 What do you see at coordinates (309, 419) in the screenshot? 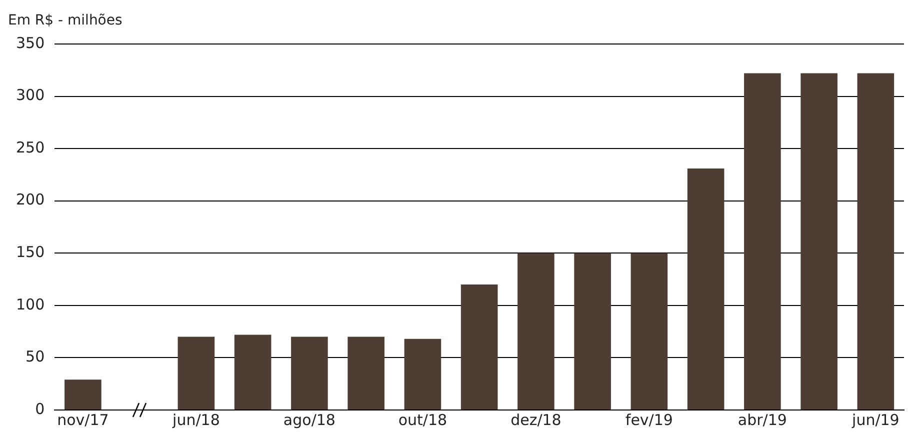
I see `x-tick-label: ago/18` at bounding box center [309, 419].